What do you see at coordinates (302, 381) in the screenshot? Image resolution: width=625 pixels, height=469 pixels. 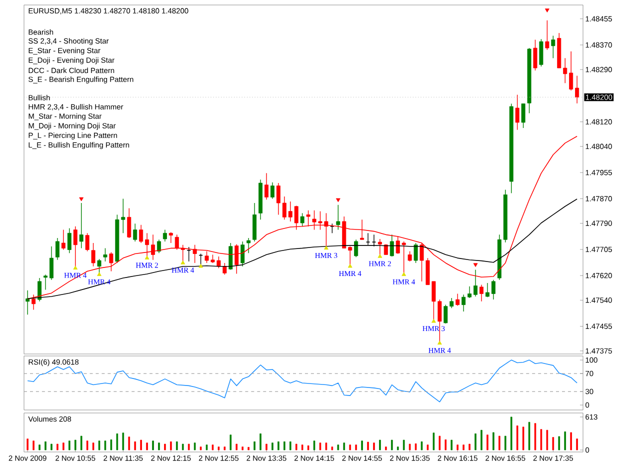 I see `line-series` at bounding box center [302, 381].